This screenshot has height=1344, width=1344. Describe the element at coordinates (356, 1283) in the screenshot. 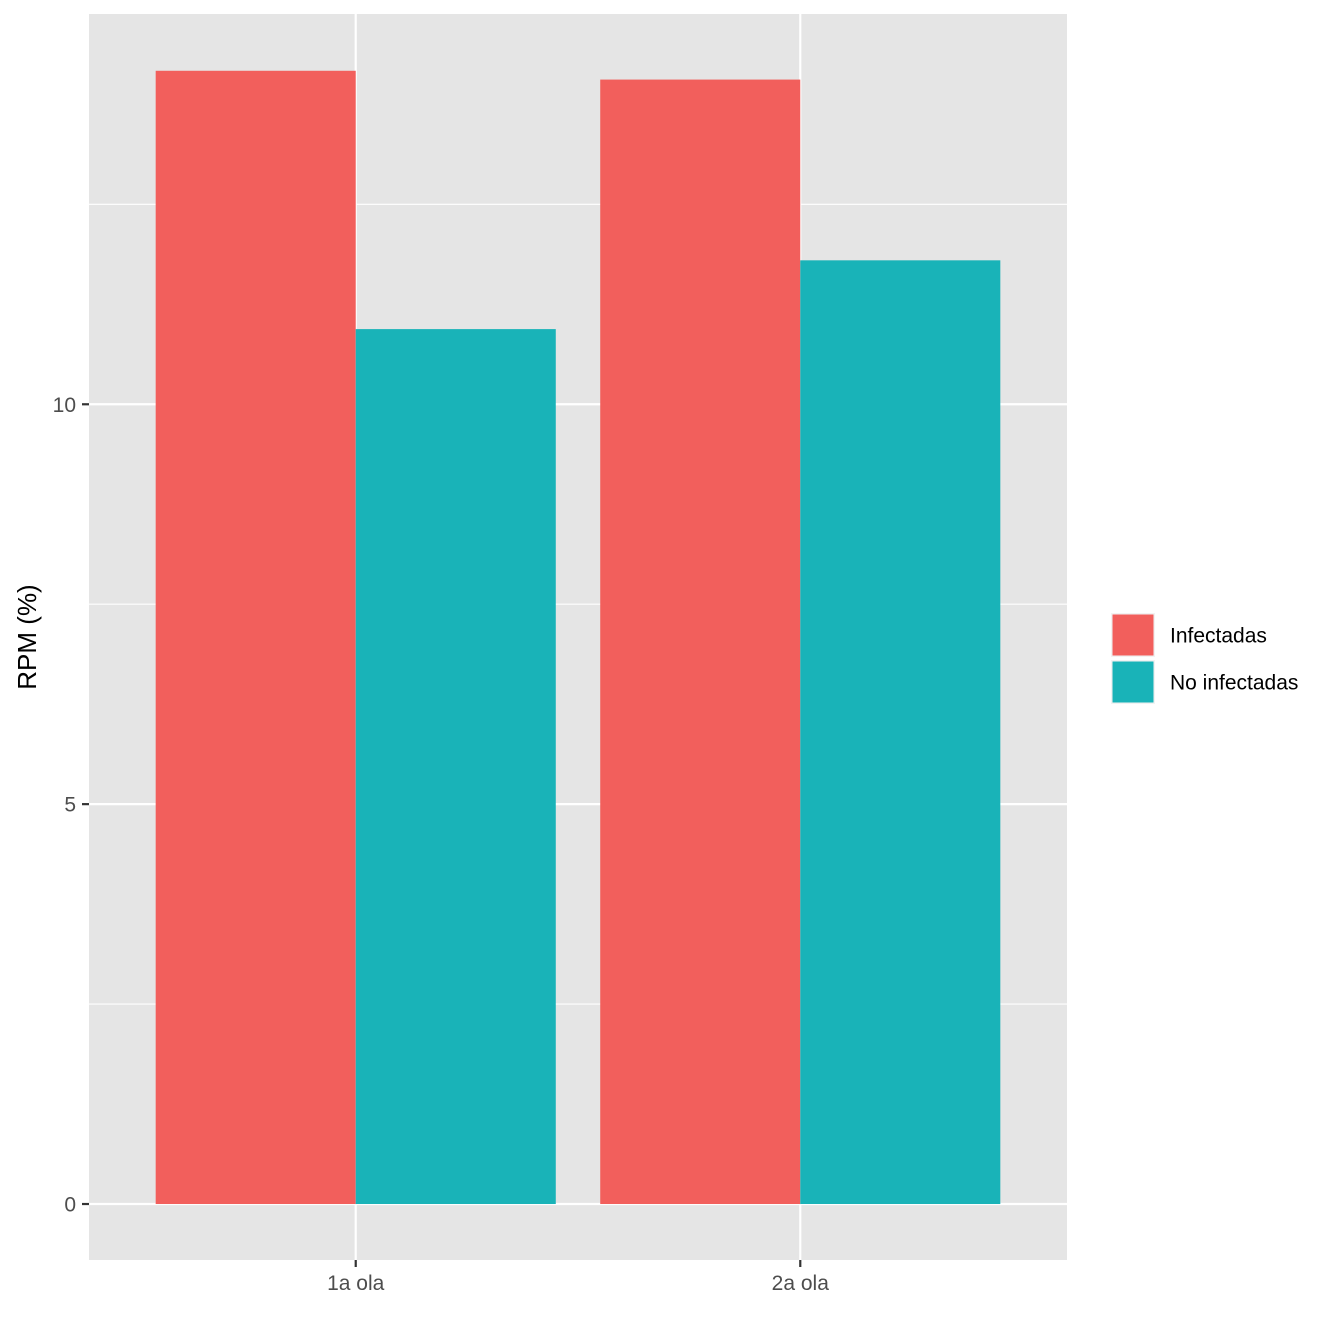

I see `x-tick-label: 1a ola` at that location.